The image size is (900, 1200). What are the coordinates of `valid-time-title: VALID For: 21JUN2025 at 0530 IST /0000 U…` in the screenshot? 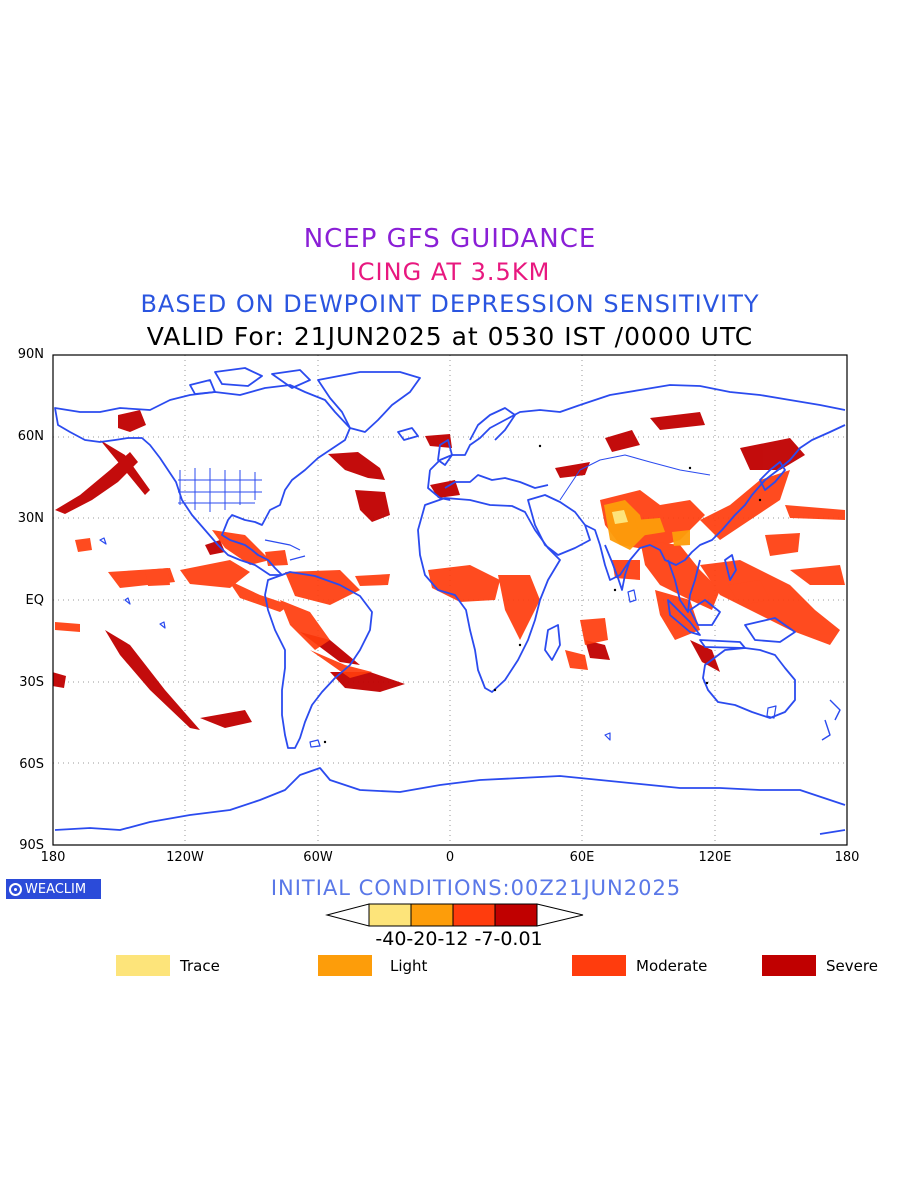 It's located at (450, 336).